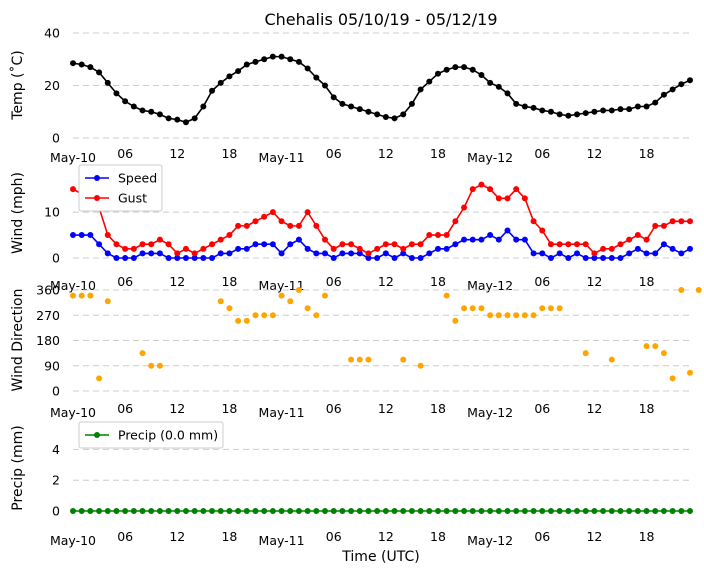 The width and height of the screenshot is (704, 573). Describe the element at coordinates (52, 85) in the screenshot. I see `y-tick-label: 20` at that location.